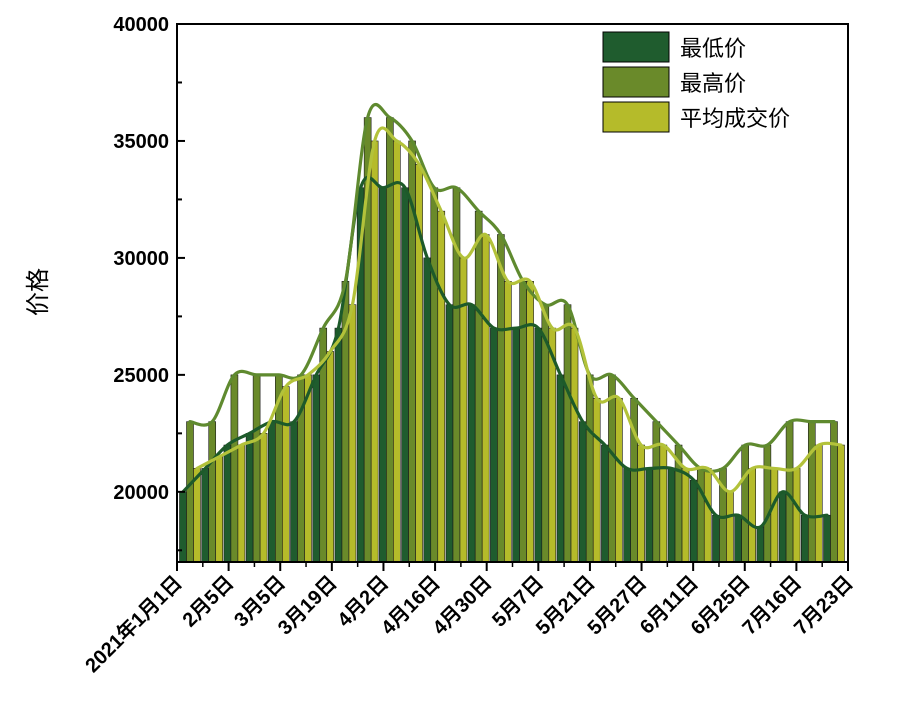  What do you see at coordinates (713, 49) in the screenshot?
I see `legend-label-最低价: 最低价` at bounding box center [713, 49].